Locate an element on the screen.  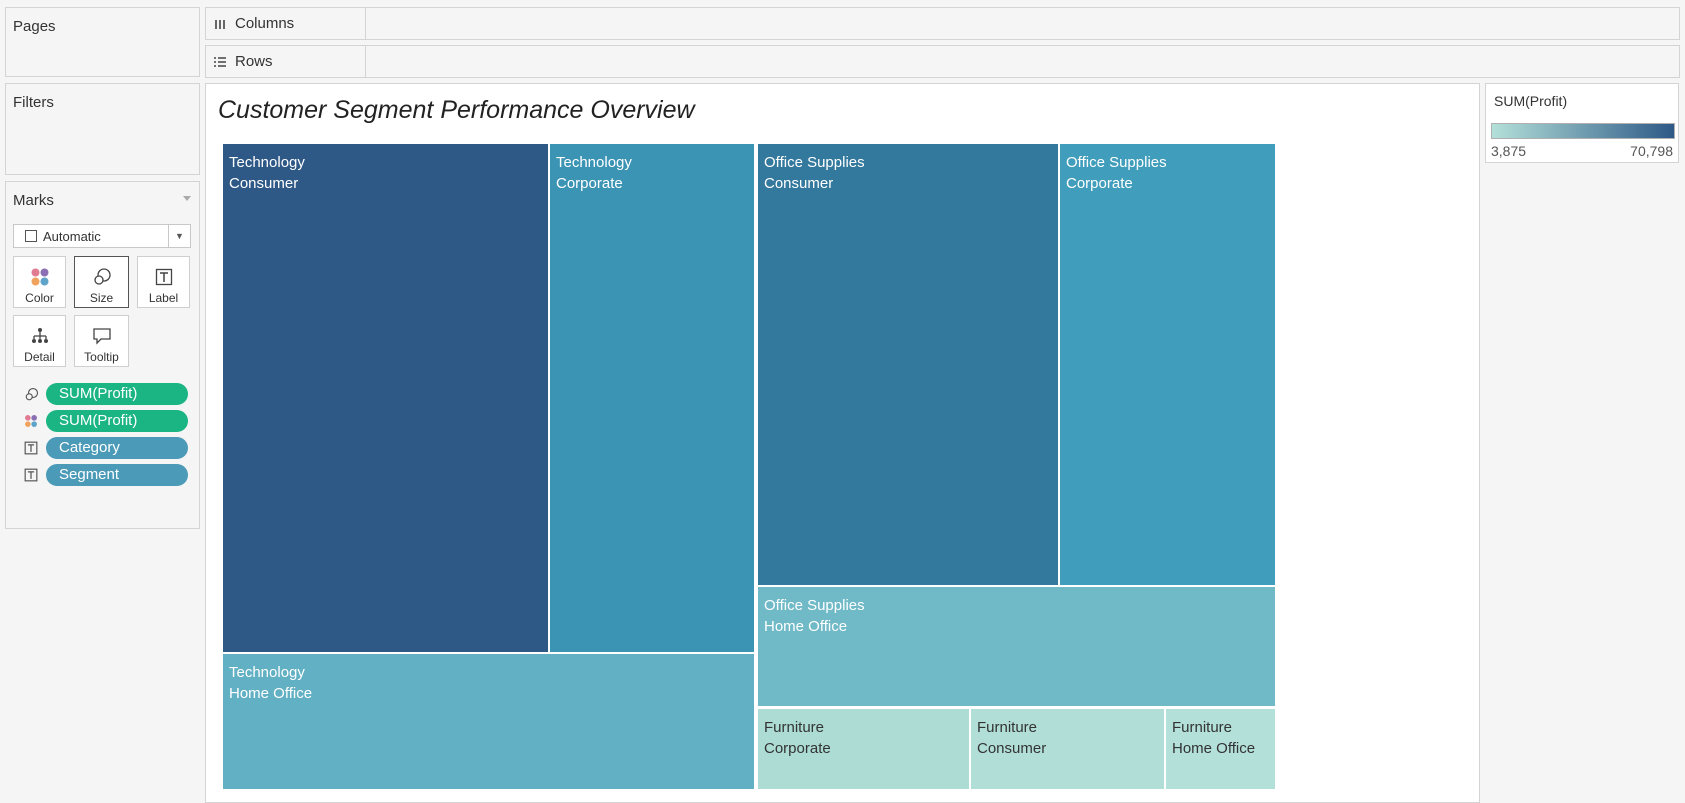
tooltip-button: Tooltip is located at coordinates (101, 341).